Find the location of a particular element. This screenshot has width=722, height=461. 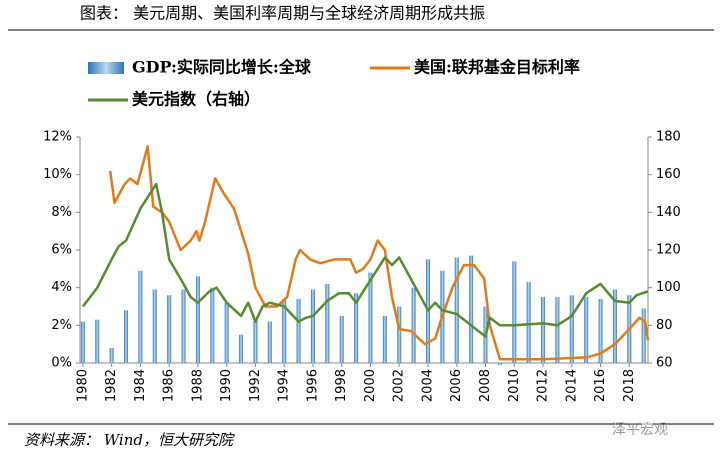

legend-label: 美元指数（右轴） is located at coordinates (196, 99).